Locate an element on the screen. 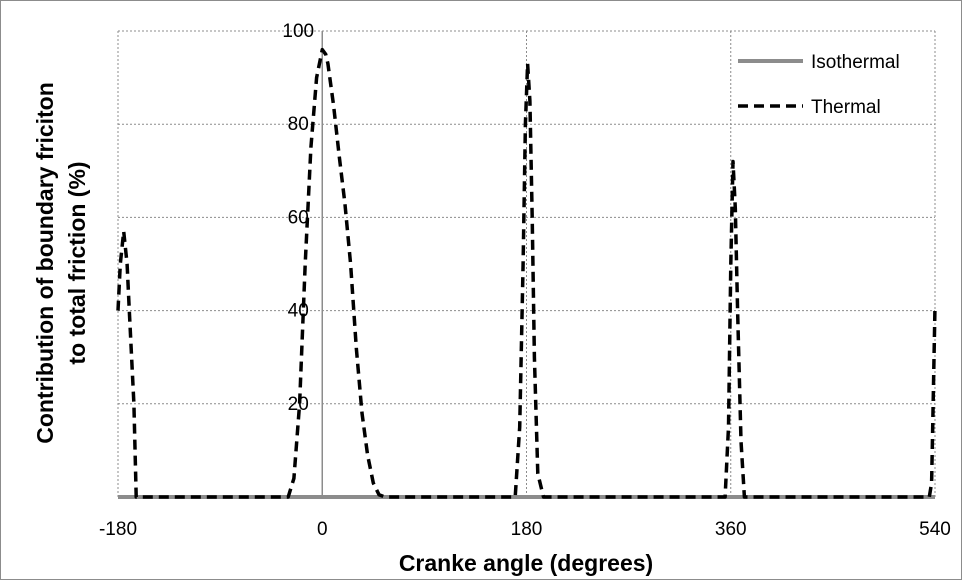 Image resolution: width=962 pixels, height=581 pixels. y-axis-title-line-1: Contribution of boundary friciton is located at coordinates (45, 263).